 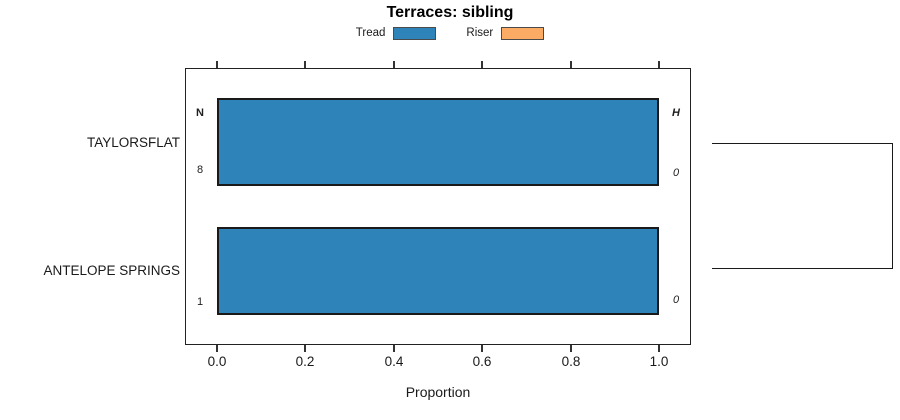 What do you see at coordinates (571, 348) in the screenshot?
I see `bottom-tick-0.8` at bounding box center [571, 348].